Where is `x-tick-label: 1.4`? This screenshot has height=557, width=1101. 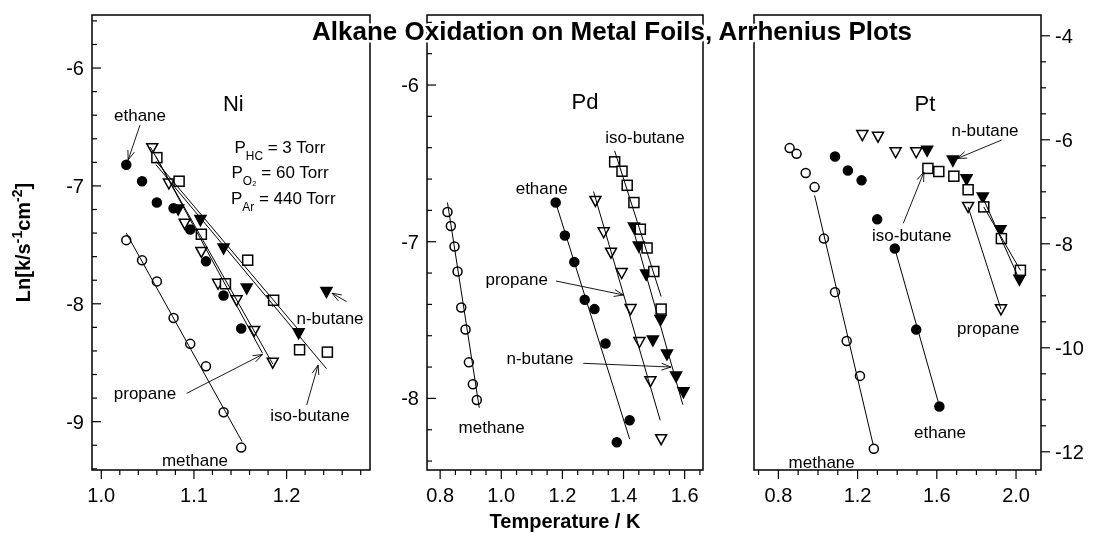
x-tick-label: 1.4 is located at coordinates (623, 495).